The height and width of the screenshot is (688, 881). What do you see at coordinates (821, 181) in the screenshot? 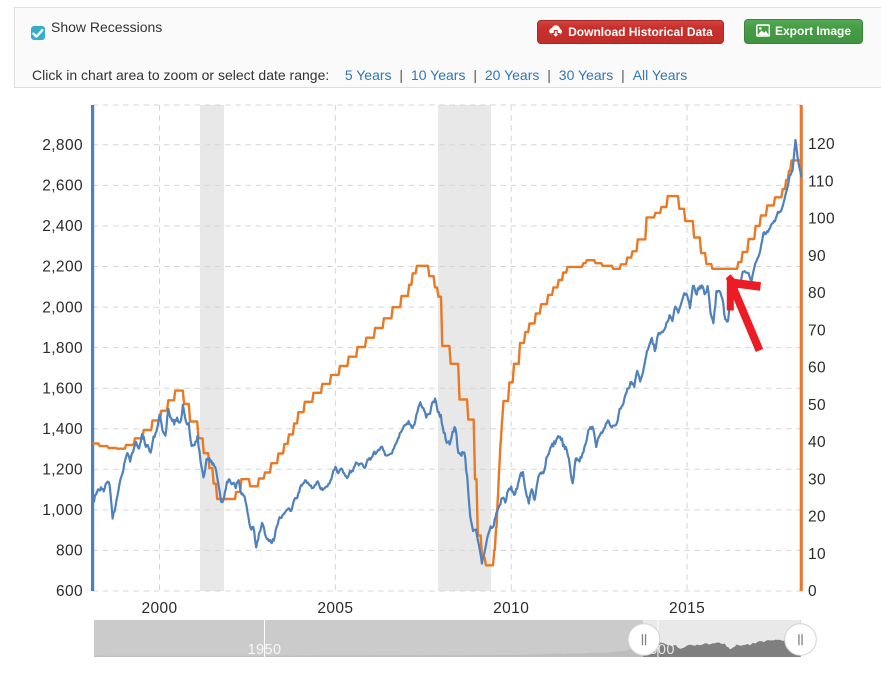
I see `svg-text: 110` at bounding box center [821, 181].